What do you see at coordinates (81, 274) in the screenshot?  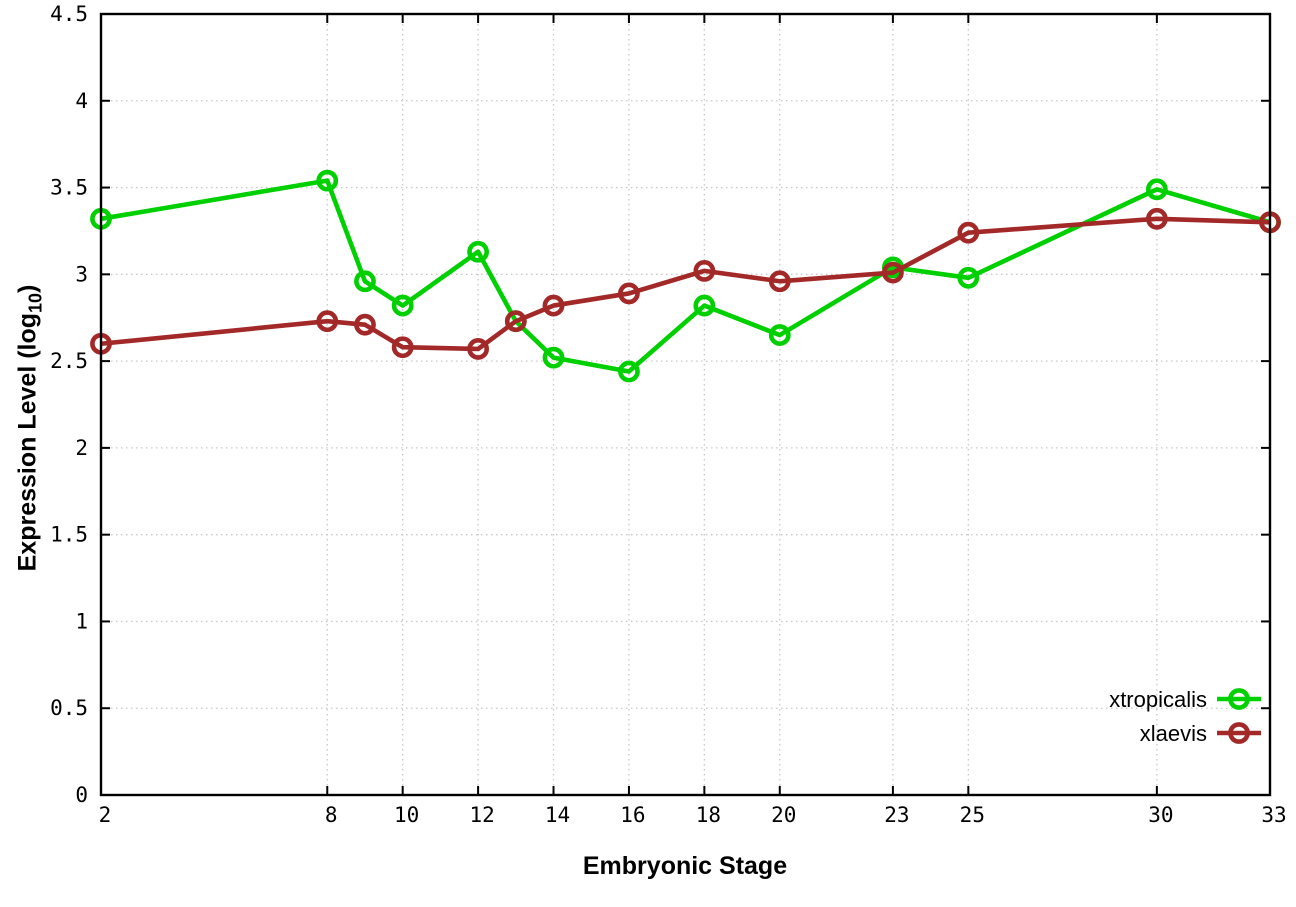 I see `y-tick-label: 3` at bounding box center [81, 274].